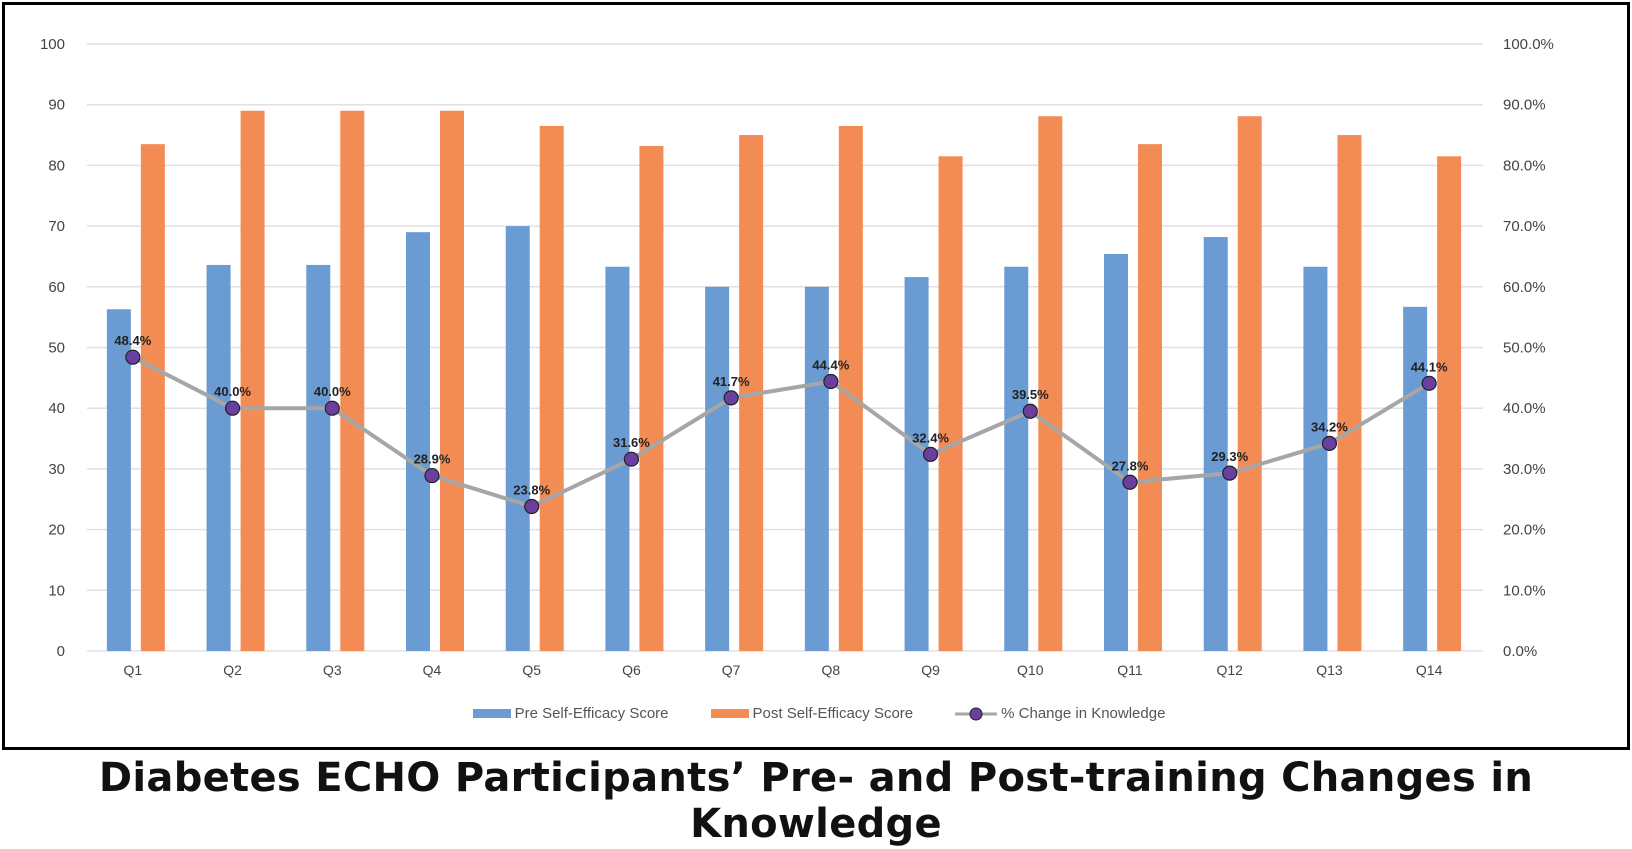 The image size is (1632, 849). Describe the element at coordinates (976, 713) in the screenshot. I see `legend-line-marker-icon` at that location.